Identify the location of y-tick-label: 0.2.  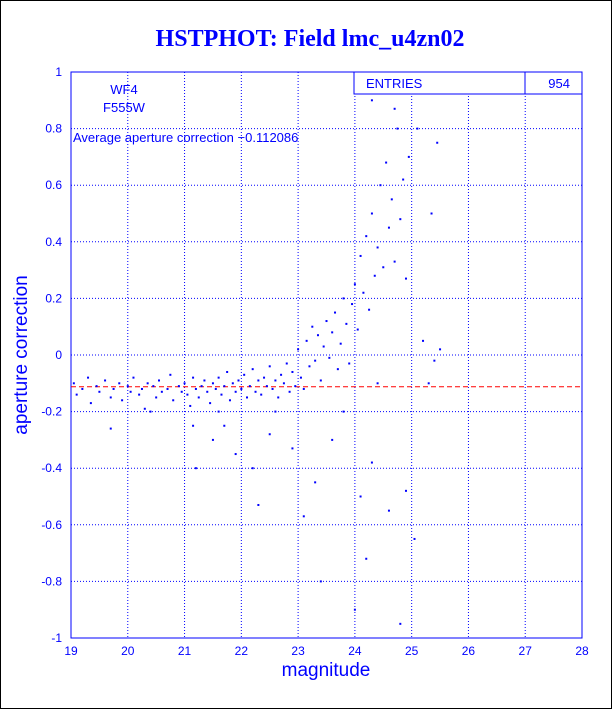
(53, 298).